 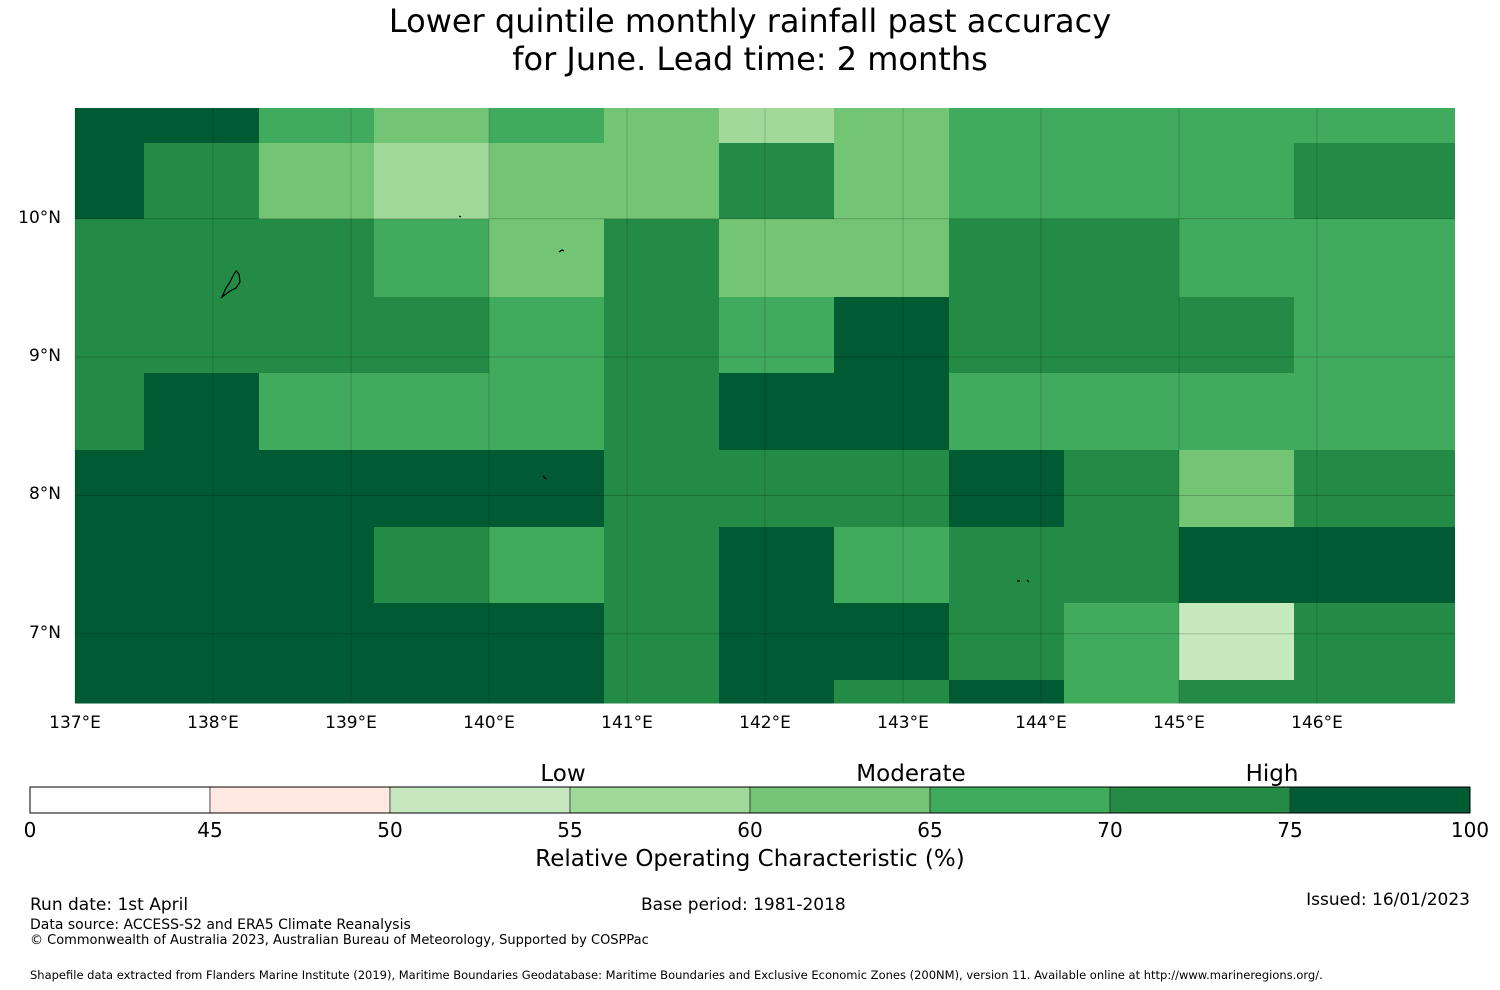 I want to click on base-period: Base period: 1981-2018, so click(x=743, y=905).